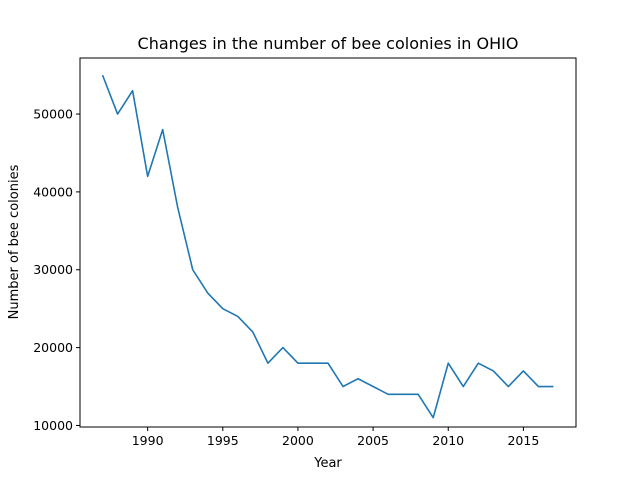  What do you see at coordinates (335, 437) in the screenshot?
I see `x-axis-ticks: 1990 1995 2000 2005 2010 2015` at bounding box center [335, 437].